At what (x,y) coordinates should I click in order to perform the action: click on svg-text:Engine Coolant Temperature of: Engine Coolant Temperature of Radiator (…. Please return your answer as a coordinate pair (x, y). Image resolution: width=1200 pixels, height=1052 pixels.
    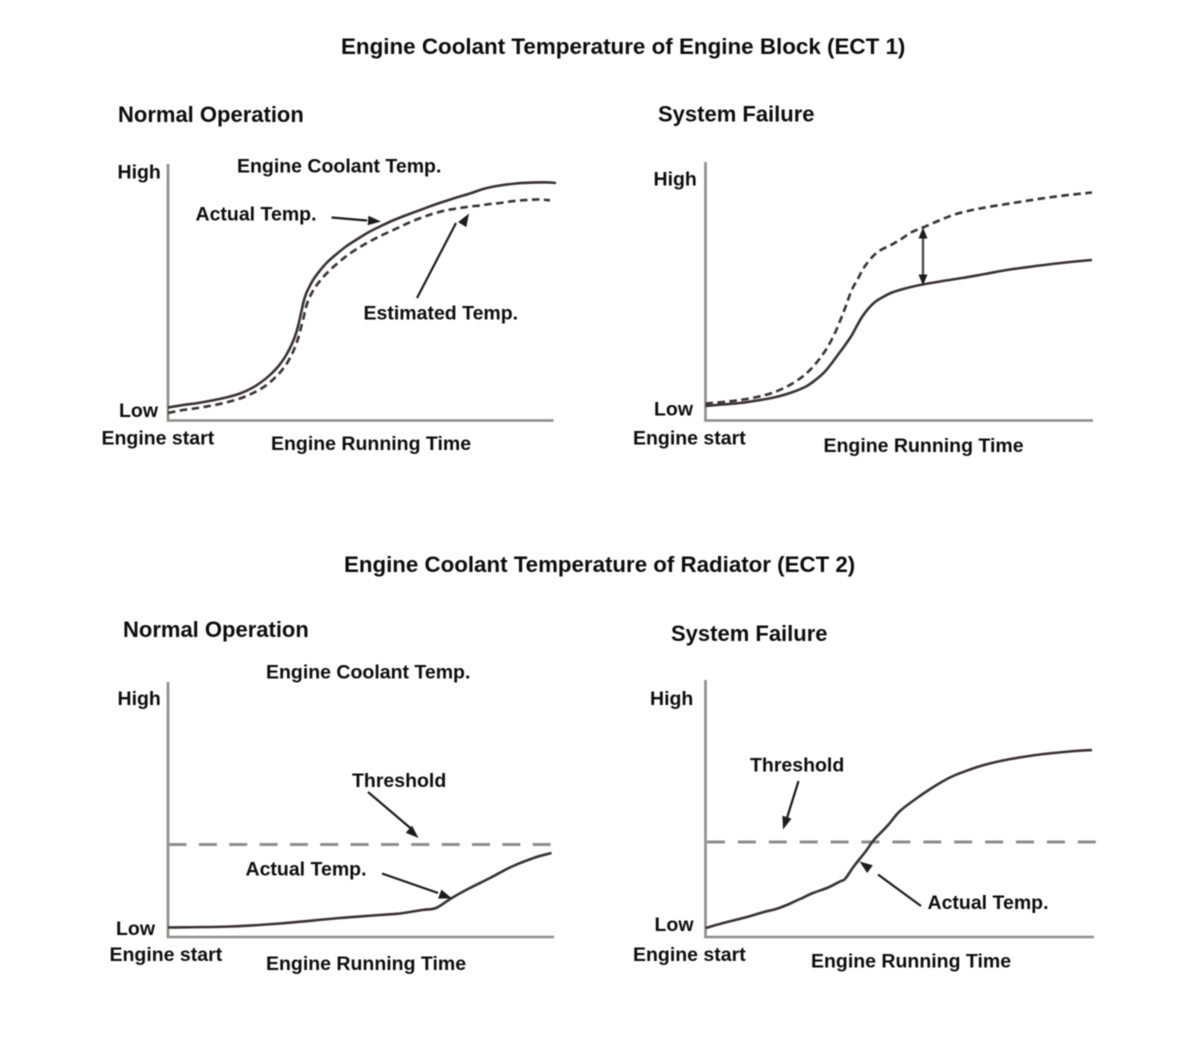
    Looking at the image, I should click on (599, 564).